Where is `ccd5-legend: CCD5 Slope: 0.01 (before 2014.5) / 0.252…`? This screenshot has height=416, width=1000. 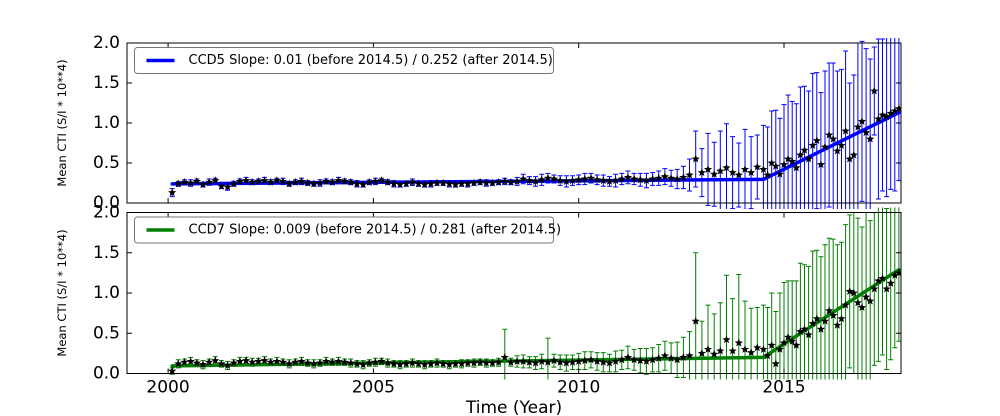 ccd5-legend: CCD5 Slope: 0.01 (before 2014.5) / 0.252… is located at coordinates (344, 60).